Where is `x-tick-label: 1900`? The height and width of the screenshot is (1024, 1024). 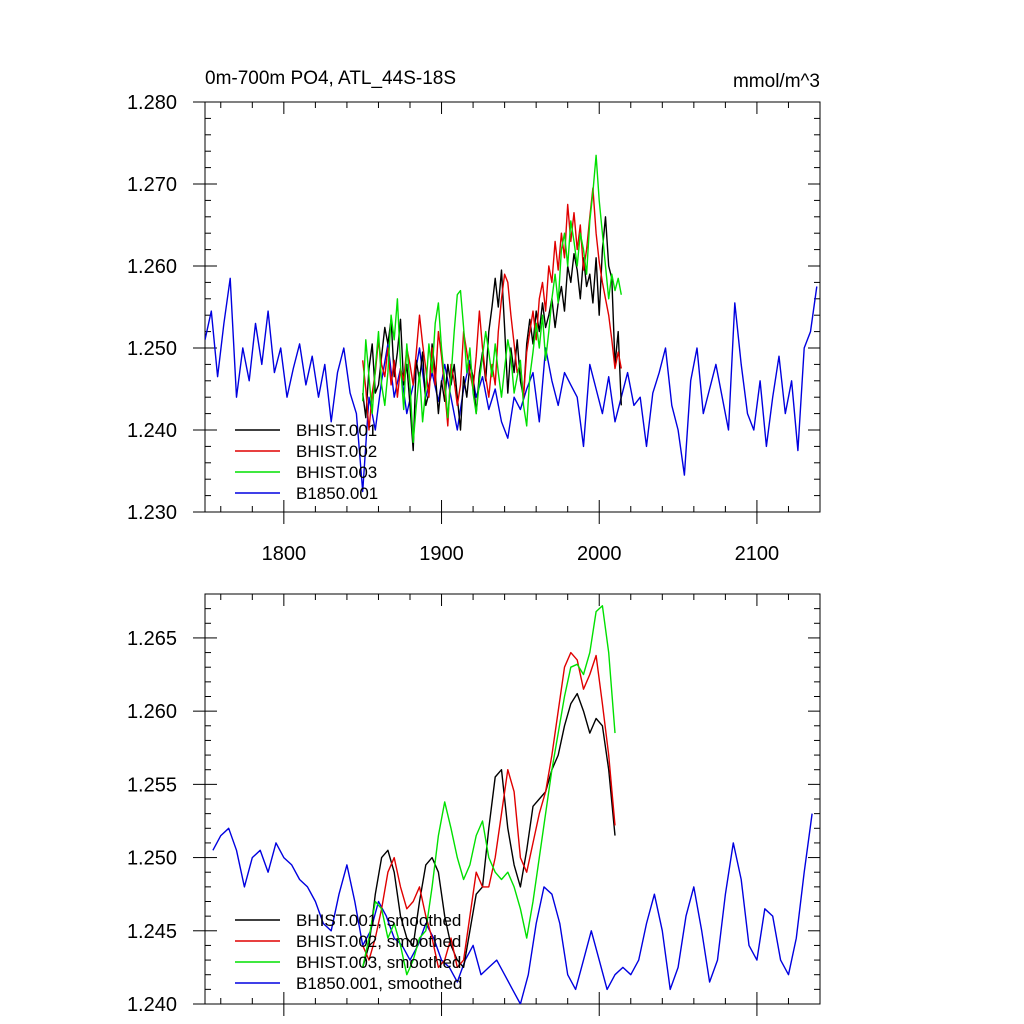 x-tick-label: 1900 is located at coordinates (441, 554).